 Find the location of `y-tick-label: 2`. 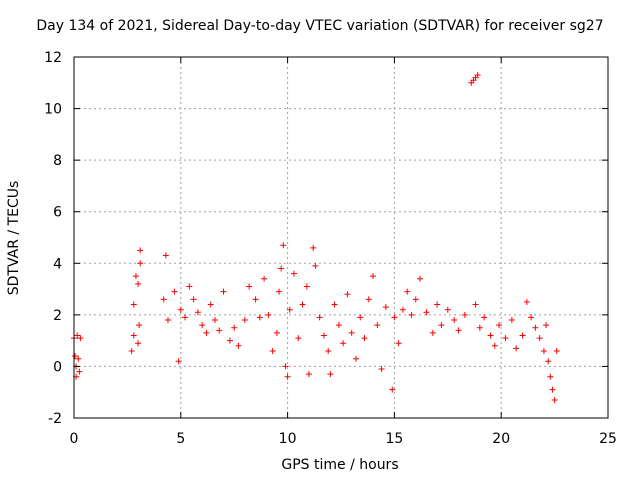

y-tick-label: 2 is located at coordinates (57, 316).